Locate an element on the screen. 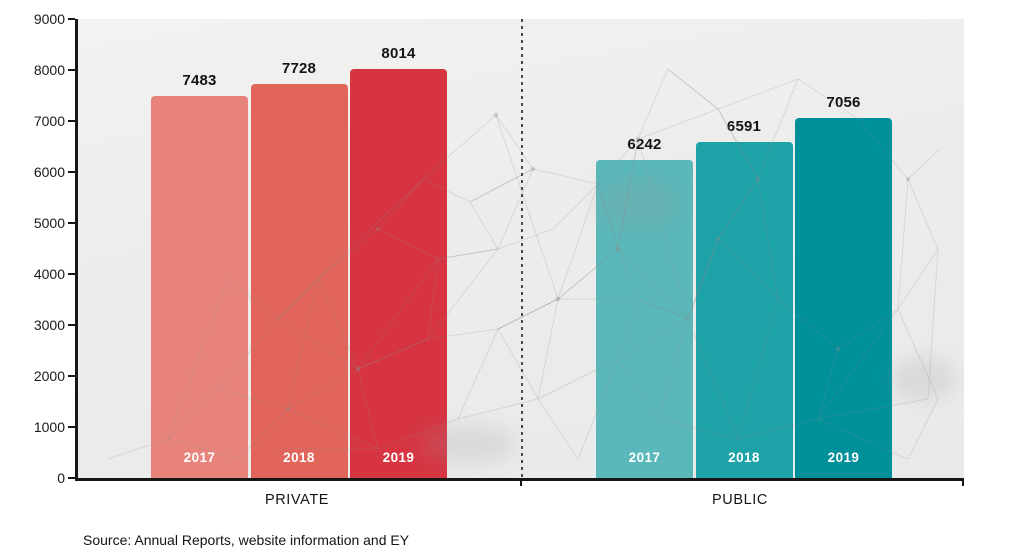  bar-value-label: 6242 is located at coordinates (644, 144).